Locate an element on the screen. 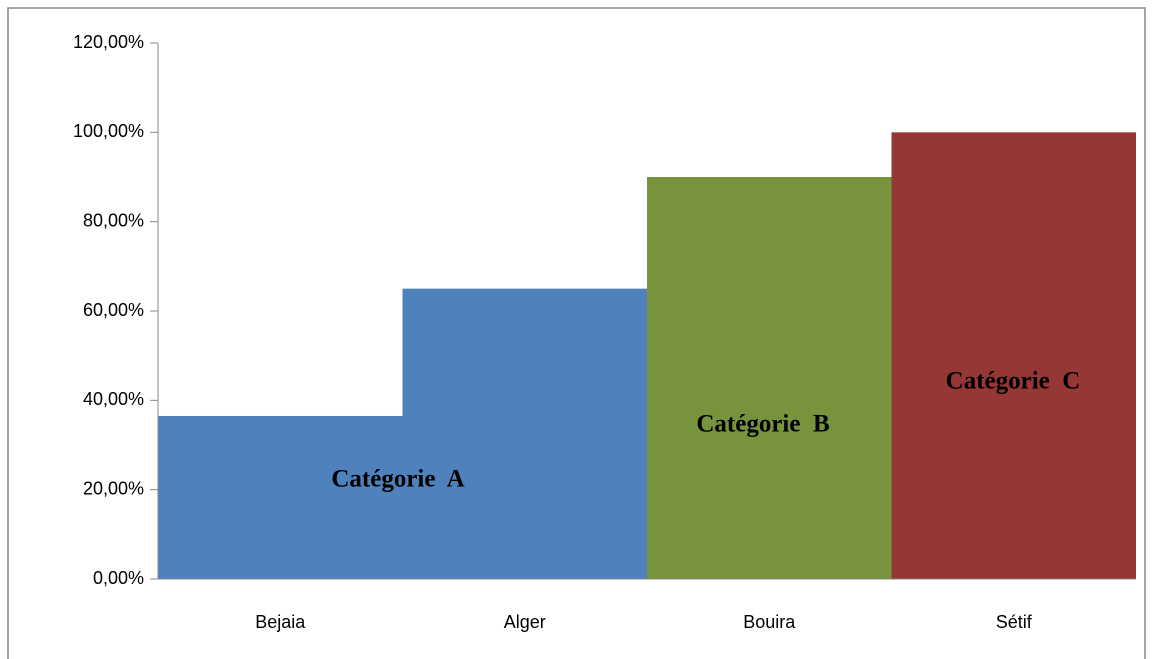  y-tick-label: 20,00% is located at coordinates (113, 488).